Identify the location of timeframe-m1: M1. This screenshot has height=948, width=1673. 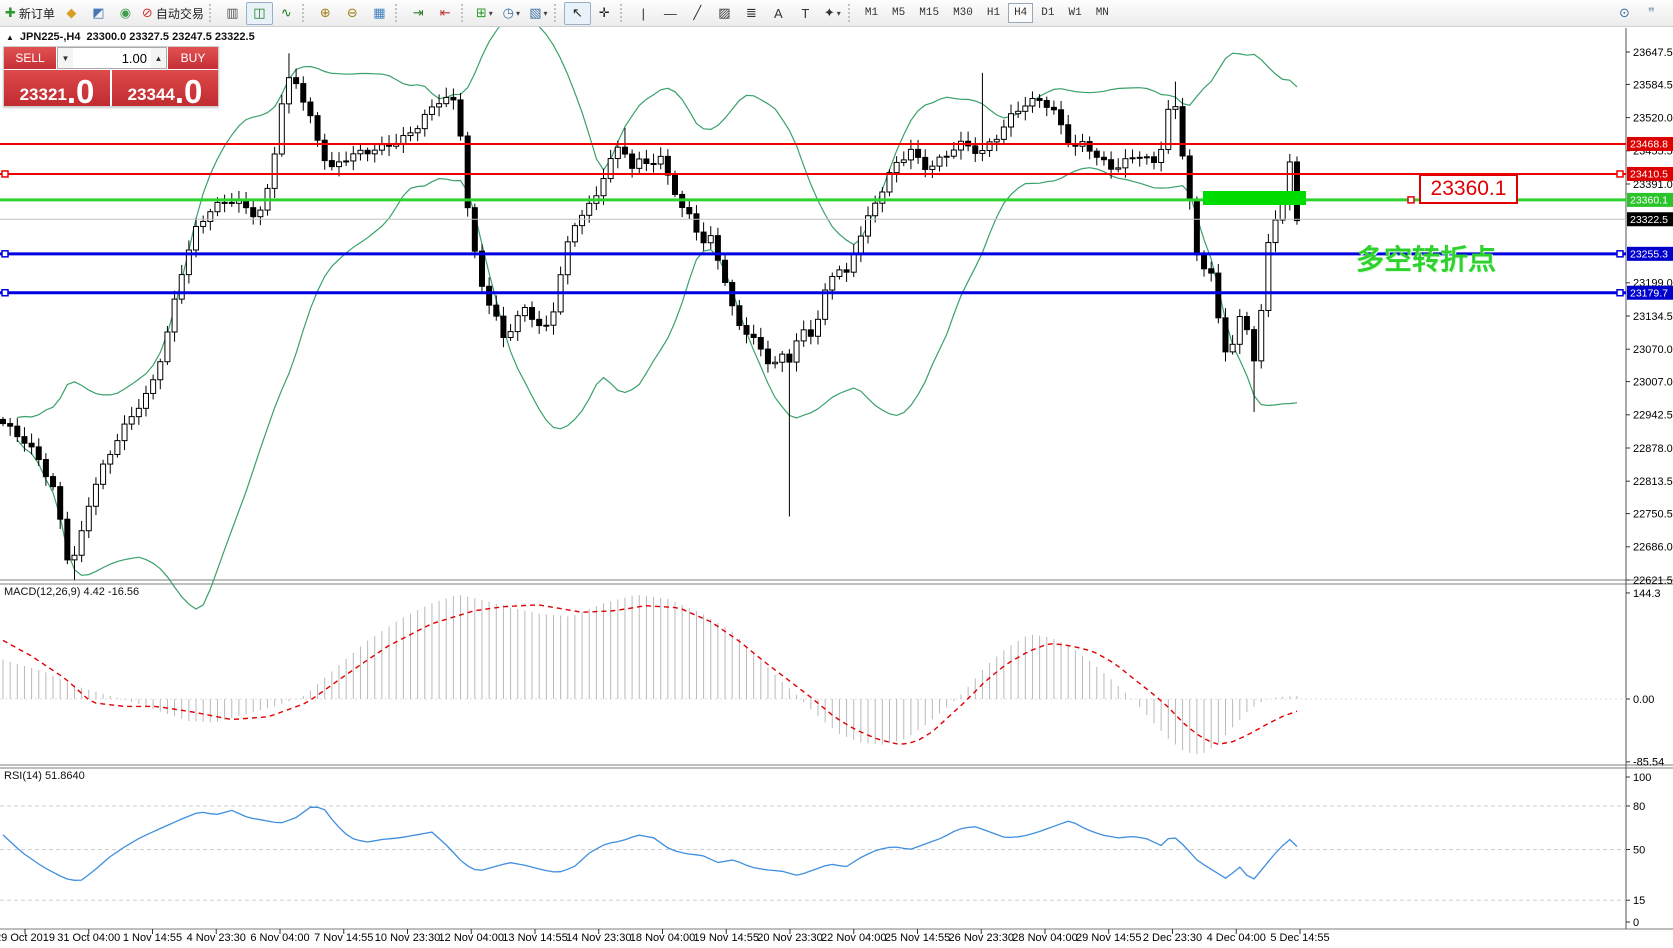
(871, 13).